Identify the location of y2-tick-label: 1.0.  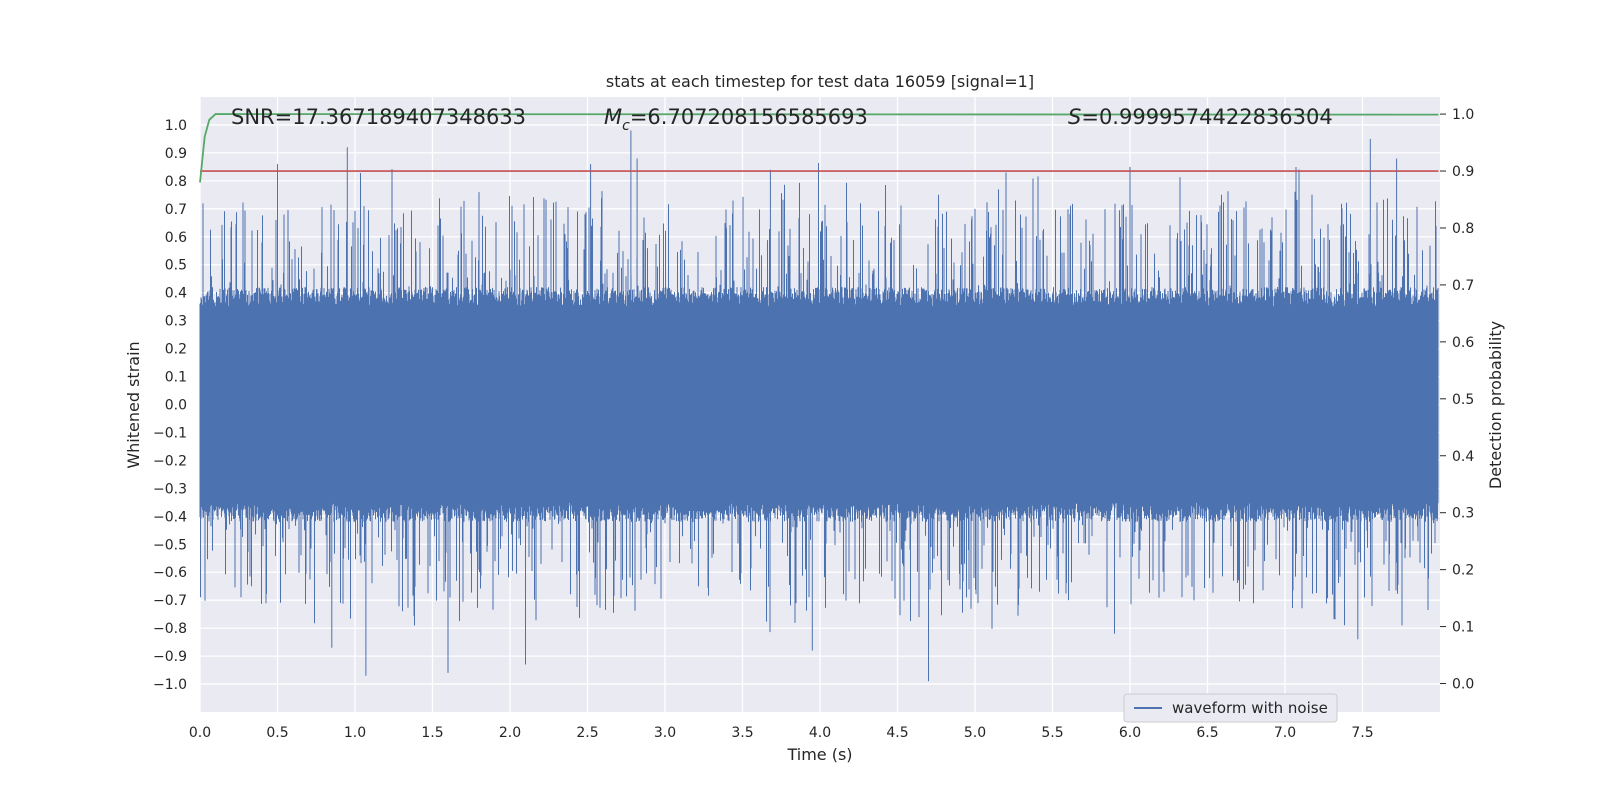
(1463, 115).